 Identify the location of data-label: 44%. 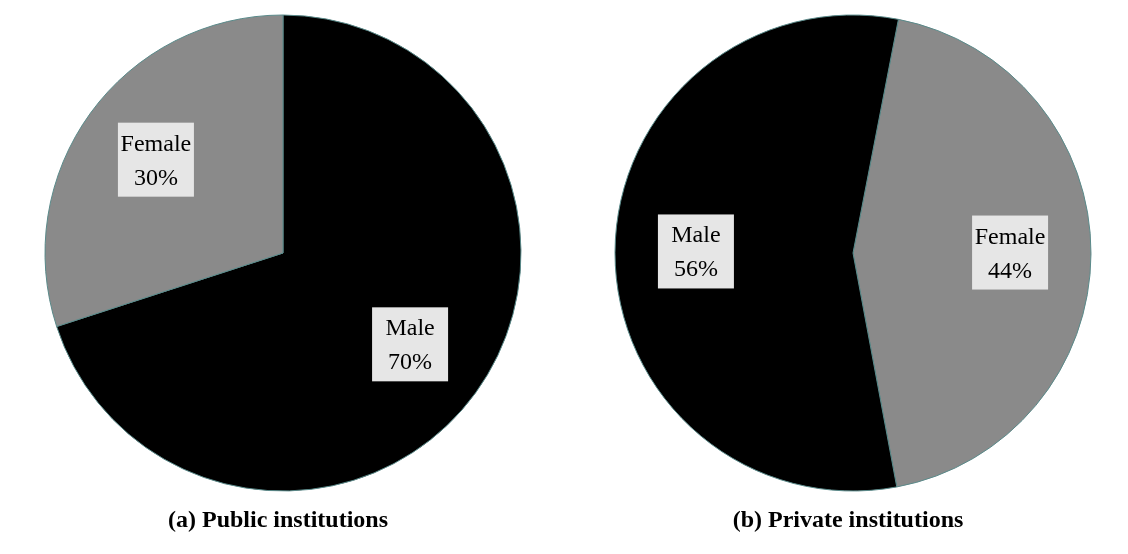
(1010, 269).